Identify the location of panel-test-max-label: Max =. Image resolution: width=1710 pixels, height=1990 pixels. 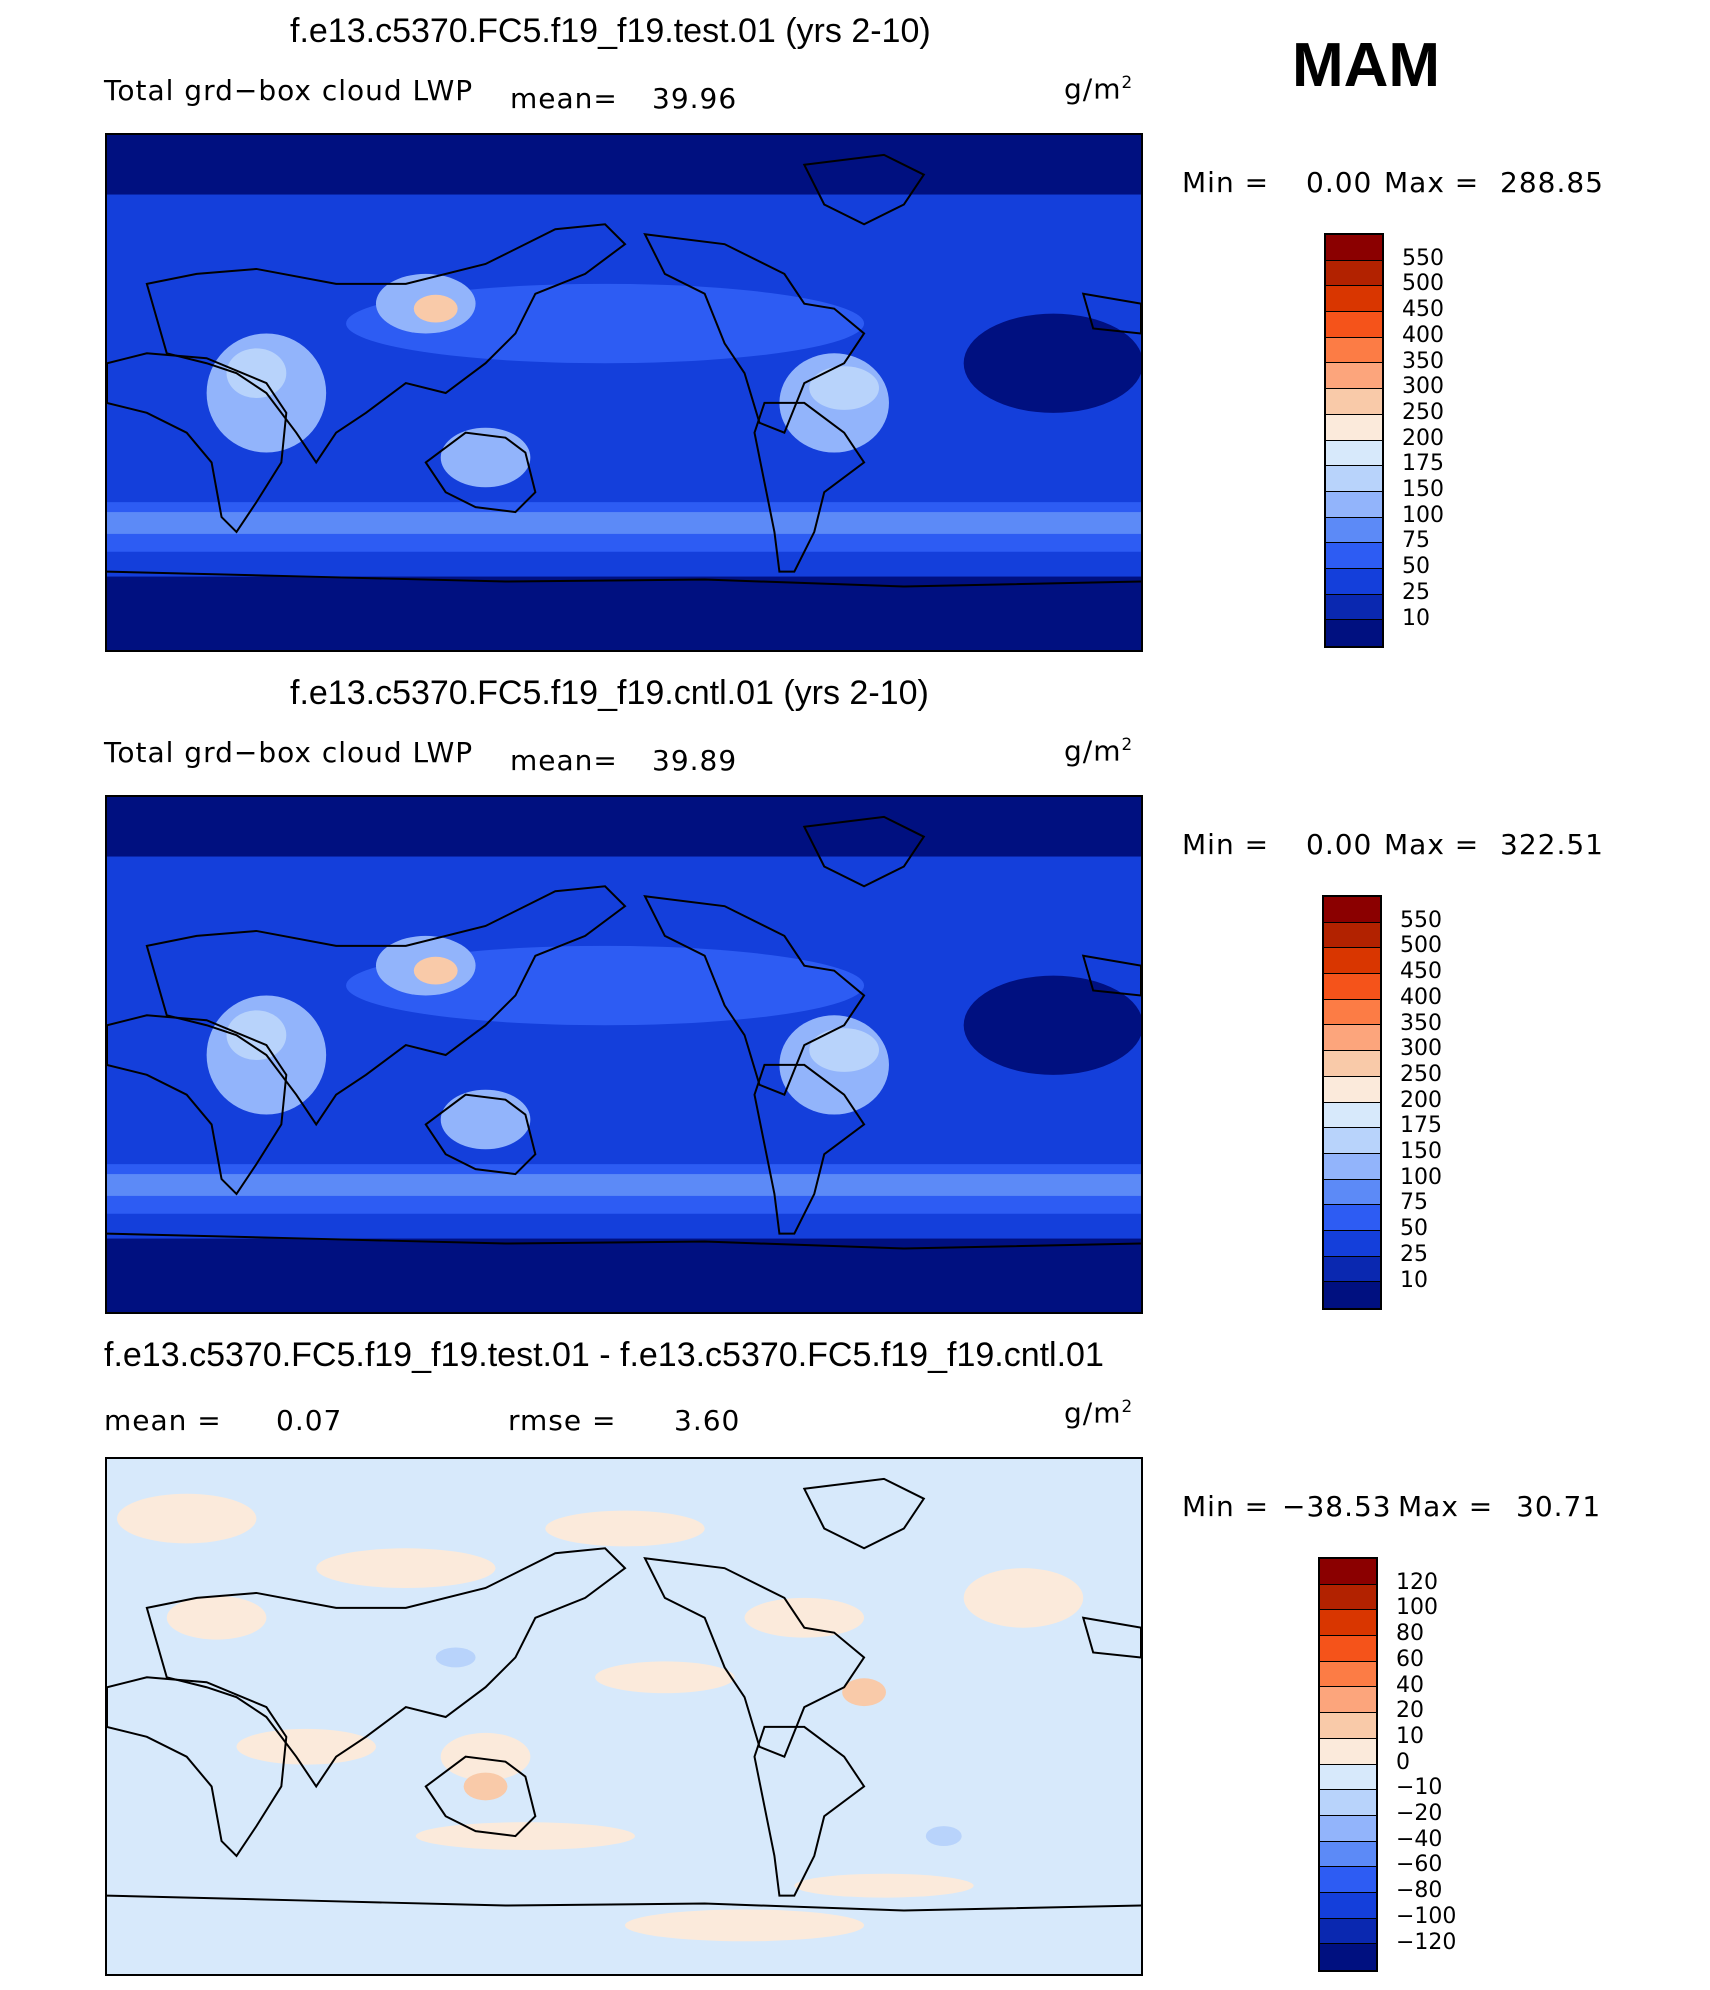
(1432, 182).